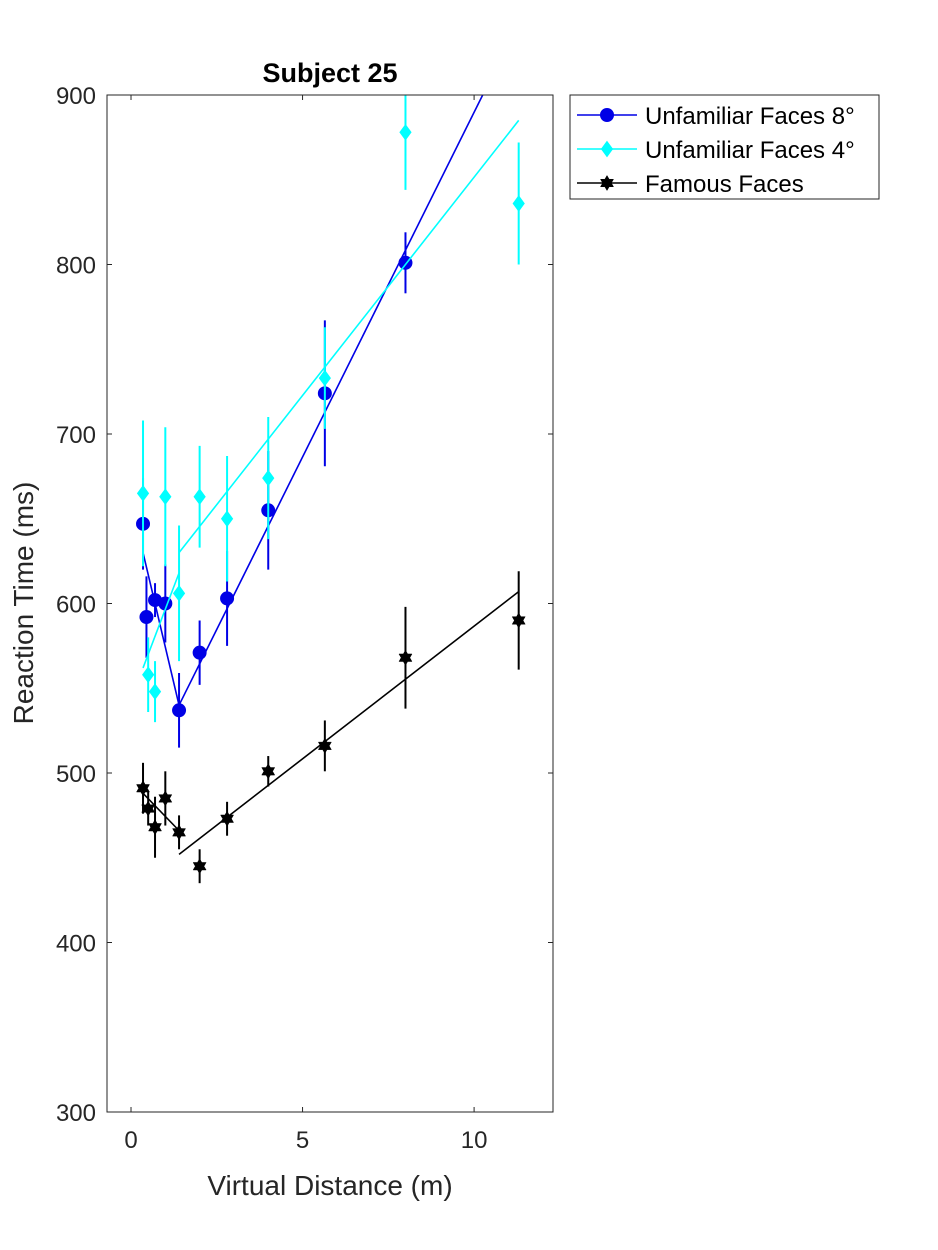 This screenshot has height=1250, width=938. I want to click on x-tick-label-1: 5, so click(302, 1140).